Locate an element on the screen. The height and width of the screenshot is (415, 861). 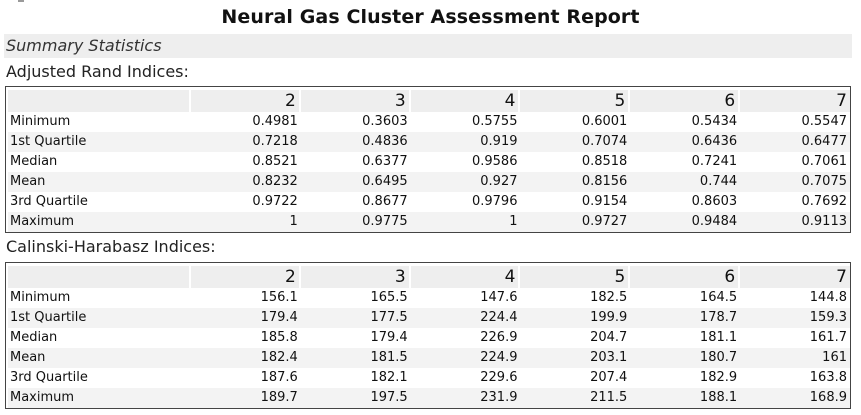
table-cell: 0.5434 is located at coordinates (685, 122).